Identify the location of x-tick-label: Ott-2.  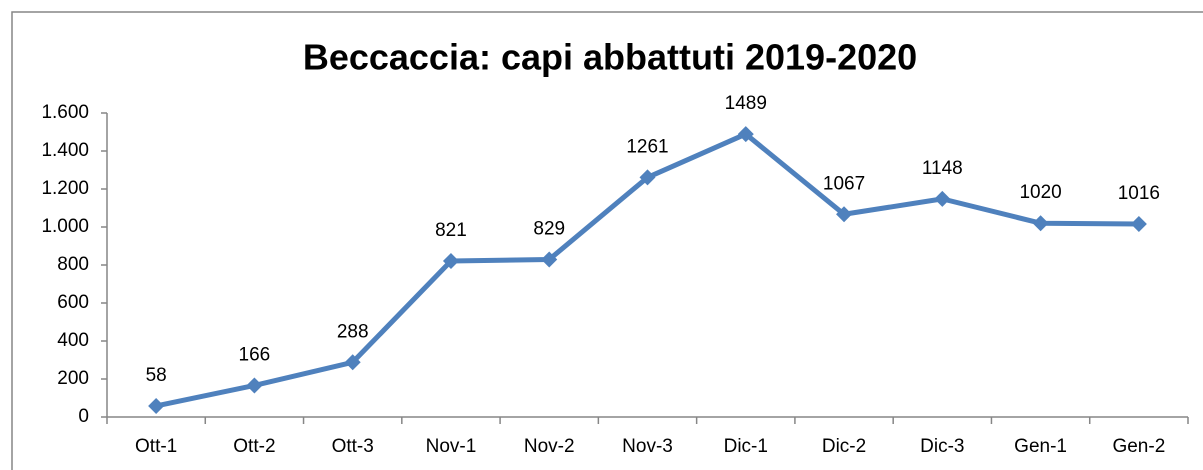
(254, 446).